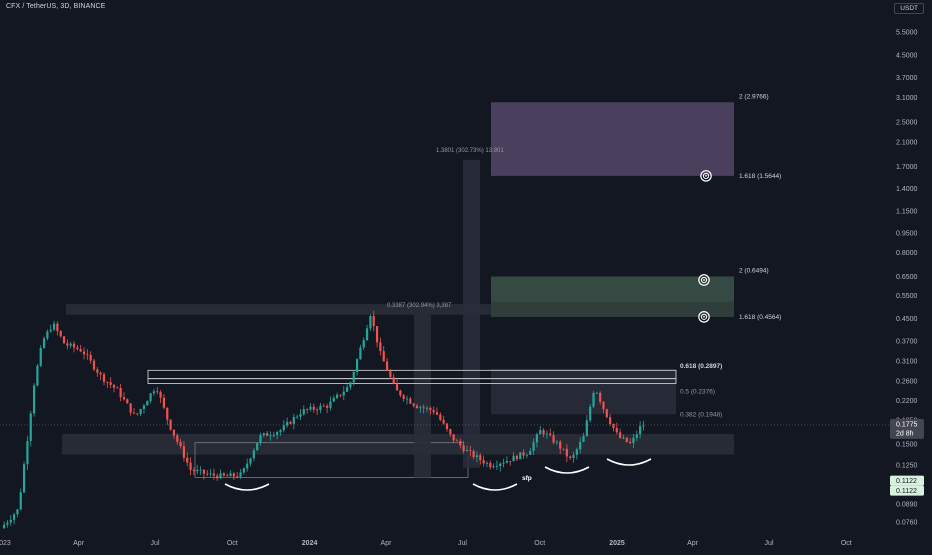 Image resolution: width=932 pixels, height=555 pixels. What do you see at coordinates (155, 543) in the screenshot?
I see `time-tick-label: Jul` at bounding box center [155, 543].